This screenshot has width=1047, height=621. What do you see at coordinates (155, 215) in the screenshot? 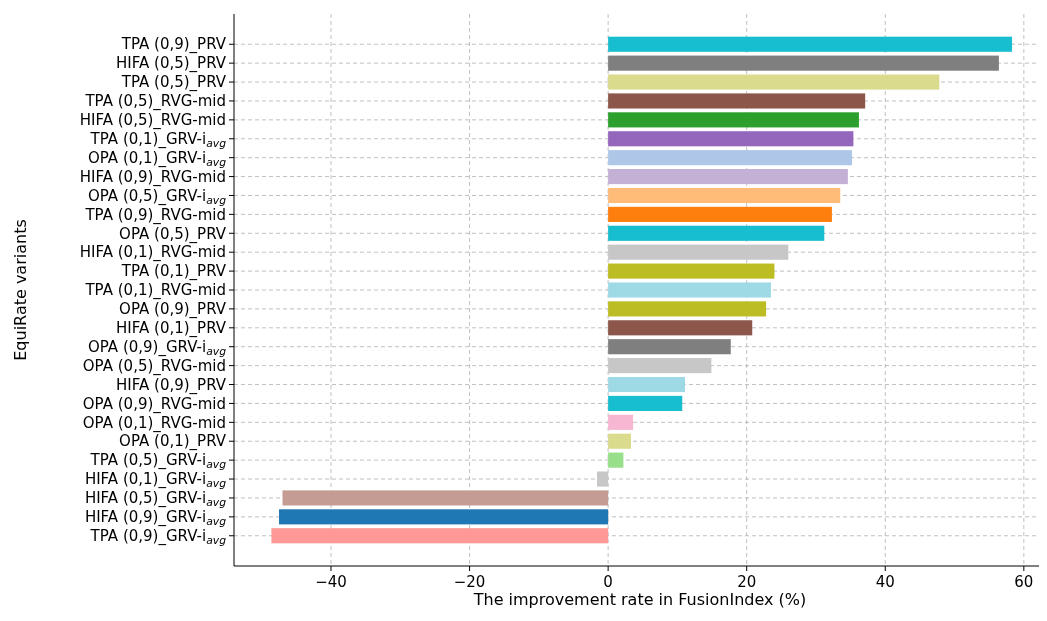
I see `y-tick-label: TPA (0,9)_RVG-mid` at bounding box center [155, 215].